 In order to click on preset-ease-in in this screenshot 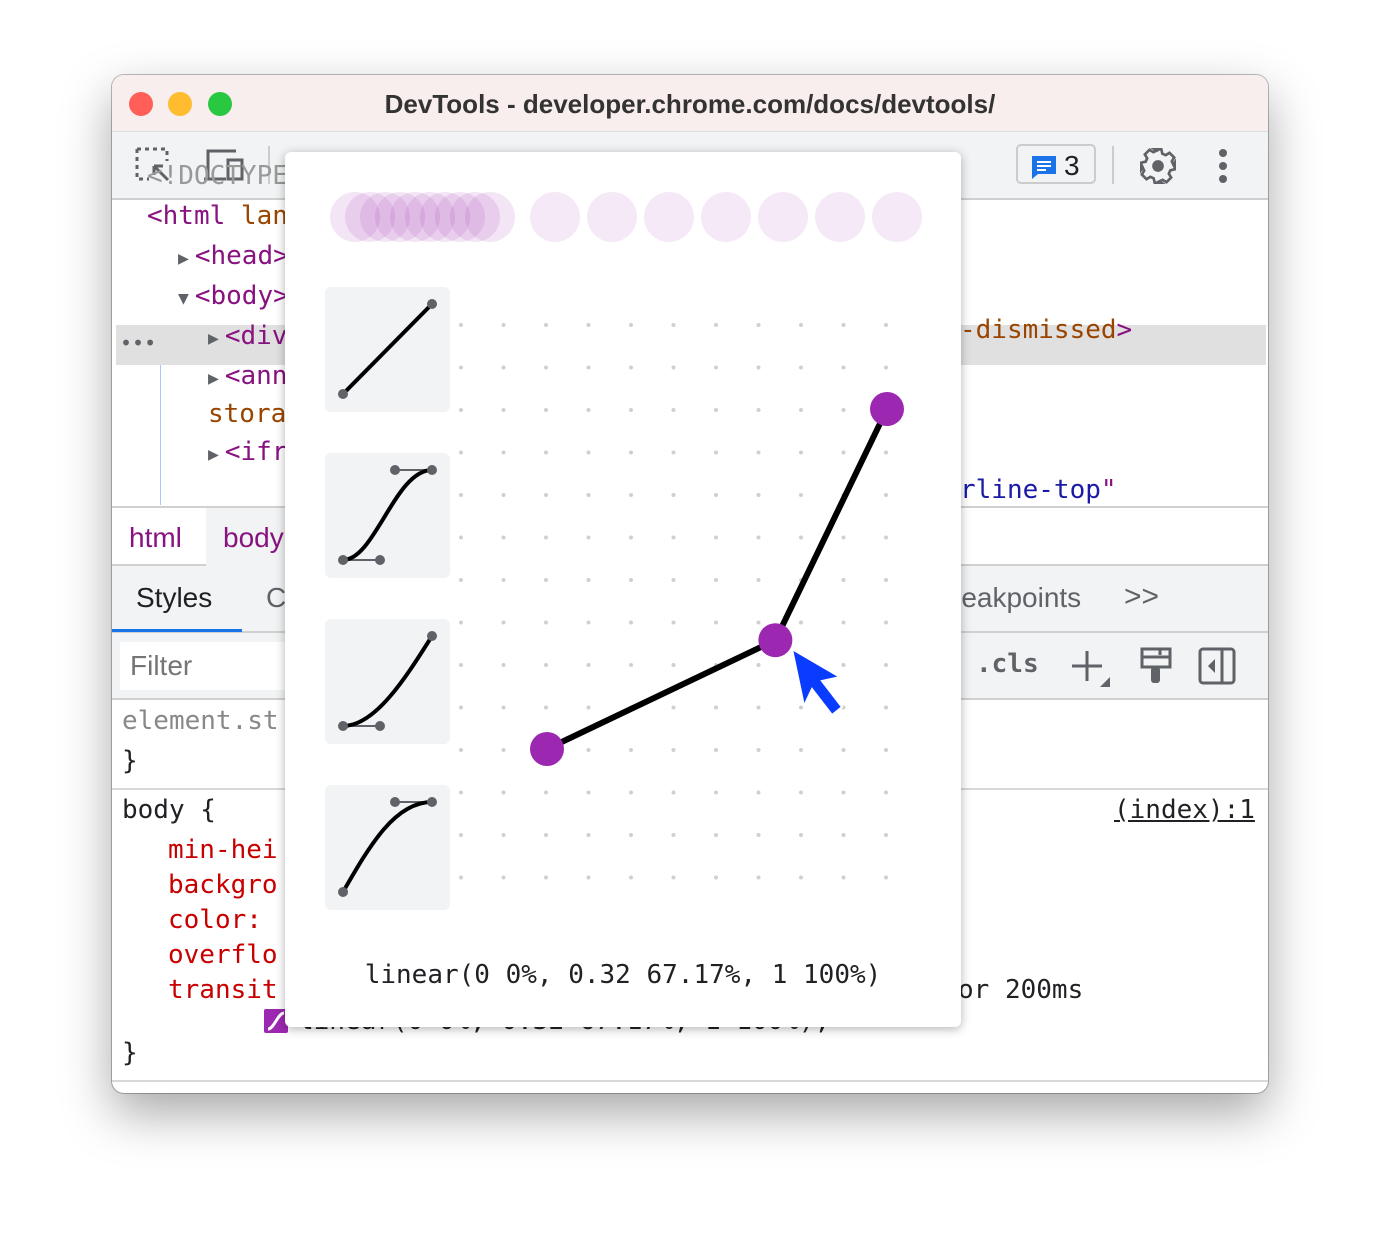, I will do `click(387, 681)`.